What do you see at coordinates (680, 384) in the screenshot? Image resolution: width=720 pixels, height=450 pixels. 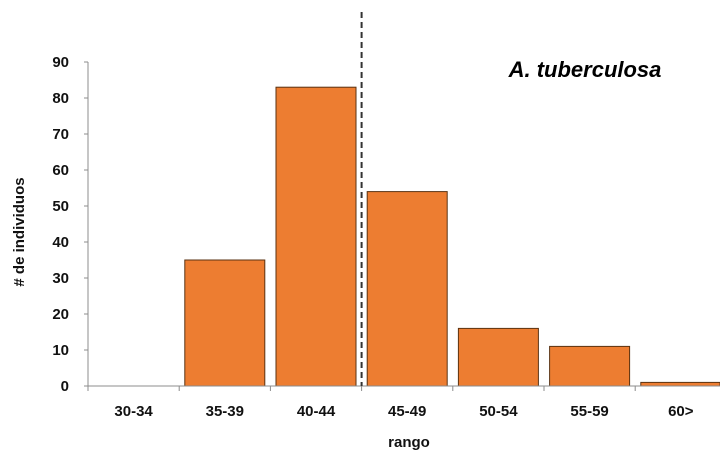 I see `bar-60>` at bounding box center [680, 384].